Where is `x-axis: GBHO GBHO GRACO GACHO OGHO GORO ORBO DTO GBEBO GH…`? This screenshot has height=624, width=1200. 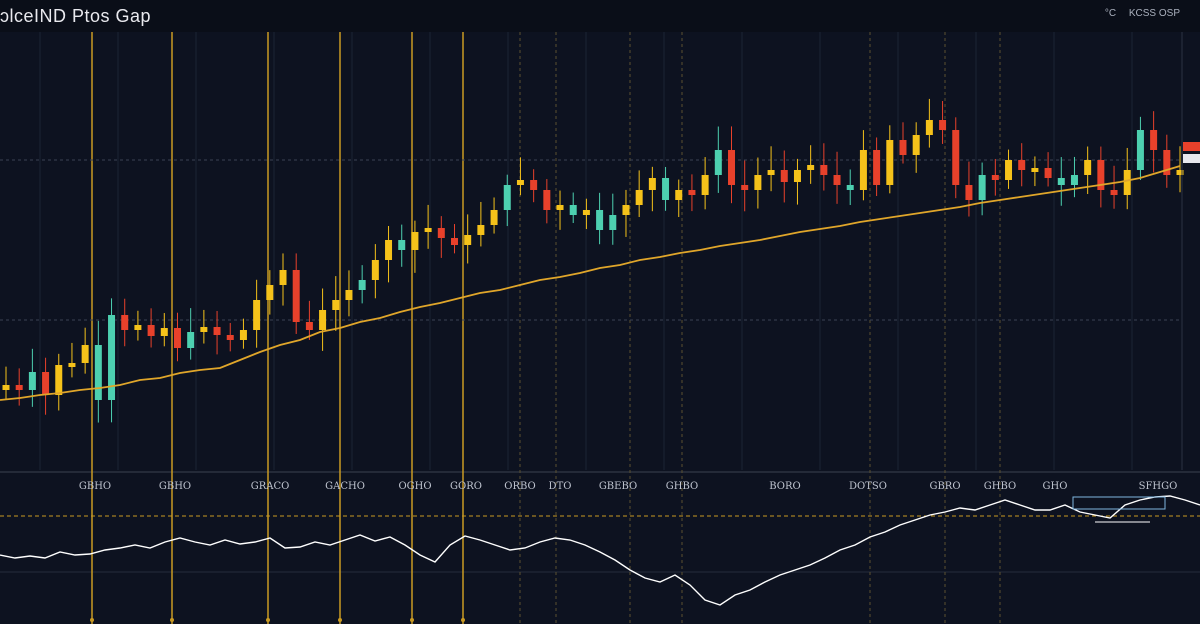
x-axis: GBHO GBHO GRACO GACHO OGHO GORO ORBO DTO GBEBO GH… is located at coordinates (628, 486).